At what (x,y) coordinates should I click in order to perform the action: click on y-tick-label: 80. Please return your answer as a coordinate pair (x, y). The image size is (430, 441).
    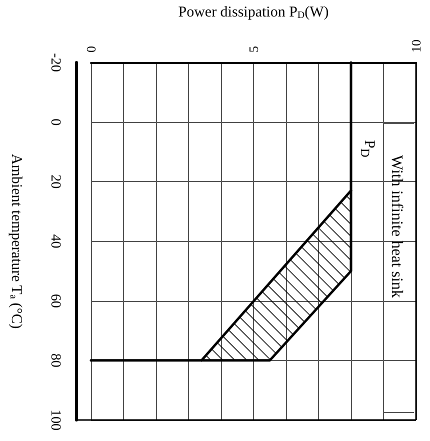
    Looking at the image, I should click on (55, 360).